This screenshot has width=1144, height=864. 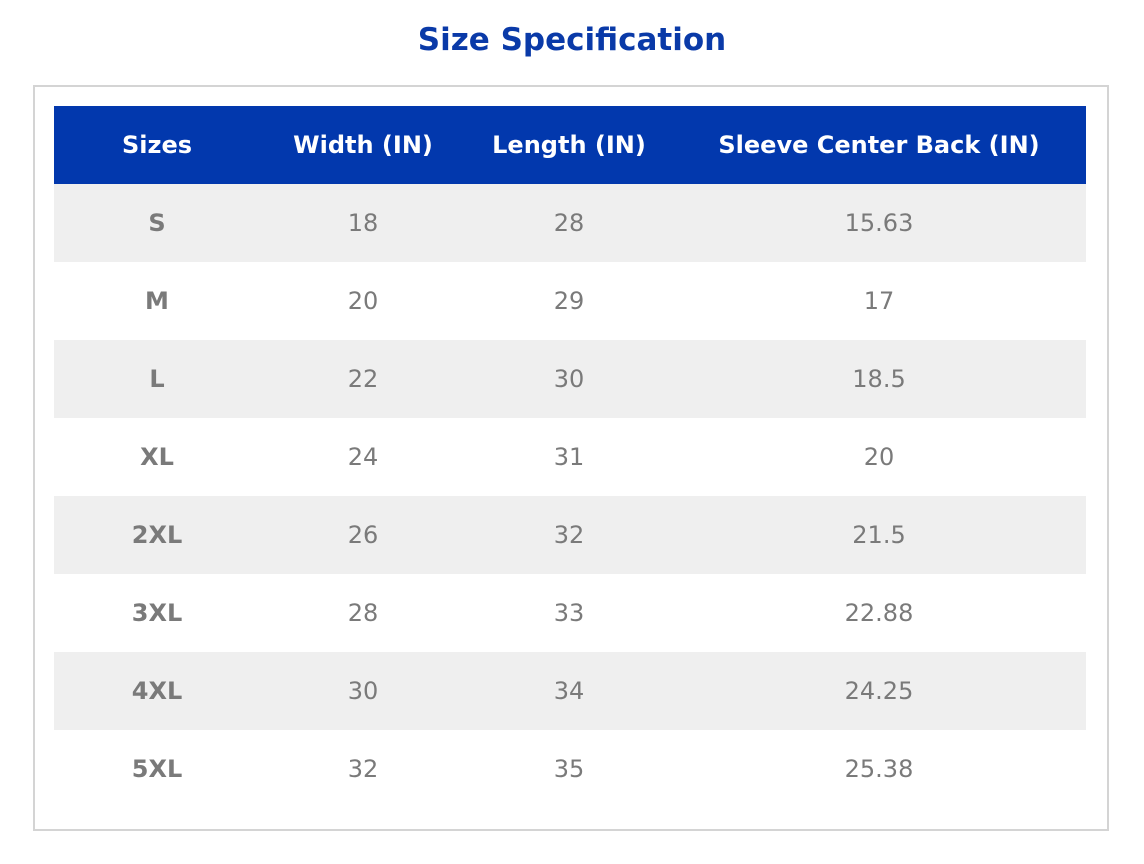 What do you see at coordinates (363, 535) in the screenshot?
I see `value-cell: 26` at bounding box center [363, 535].